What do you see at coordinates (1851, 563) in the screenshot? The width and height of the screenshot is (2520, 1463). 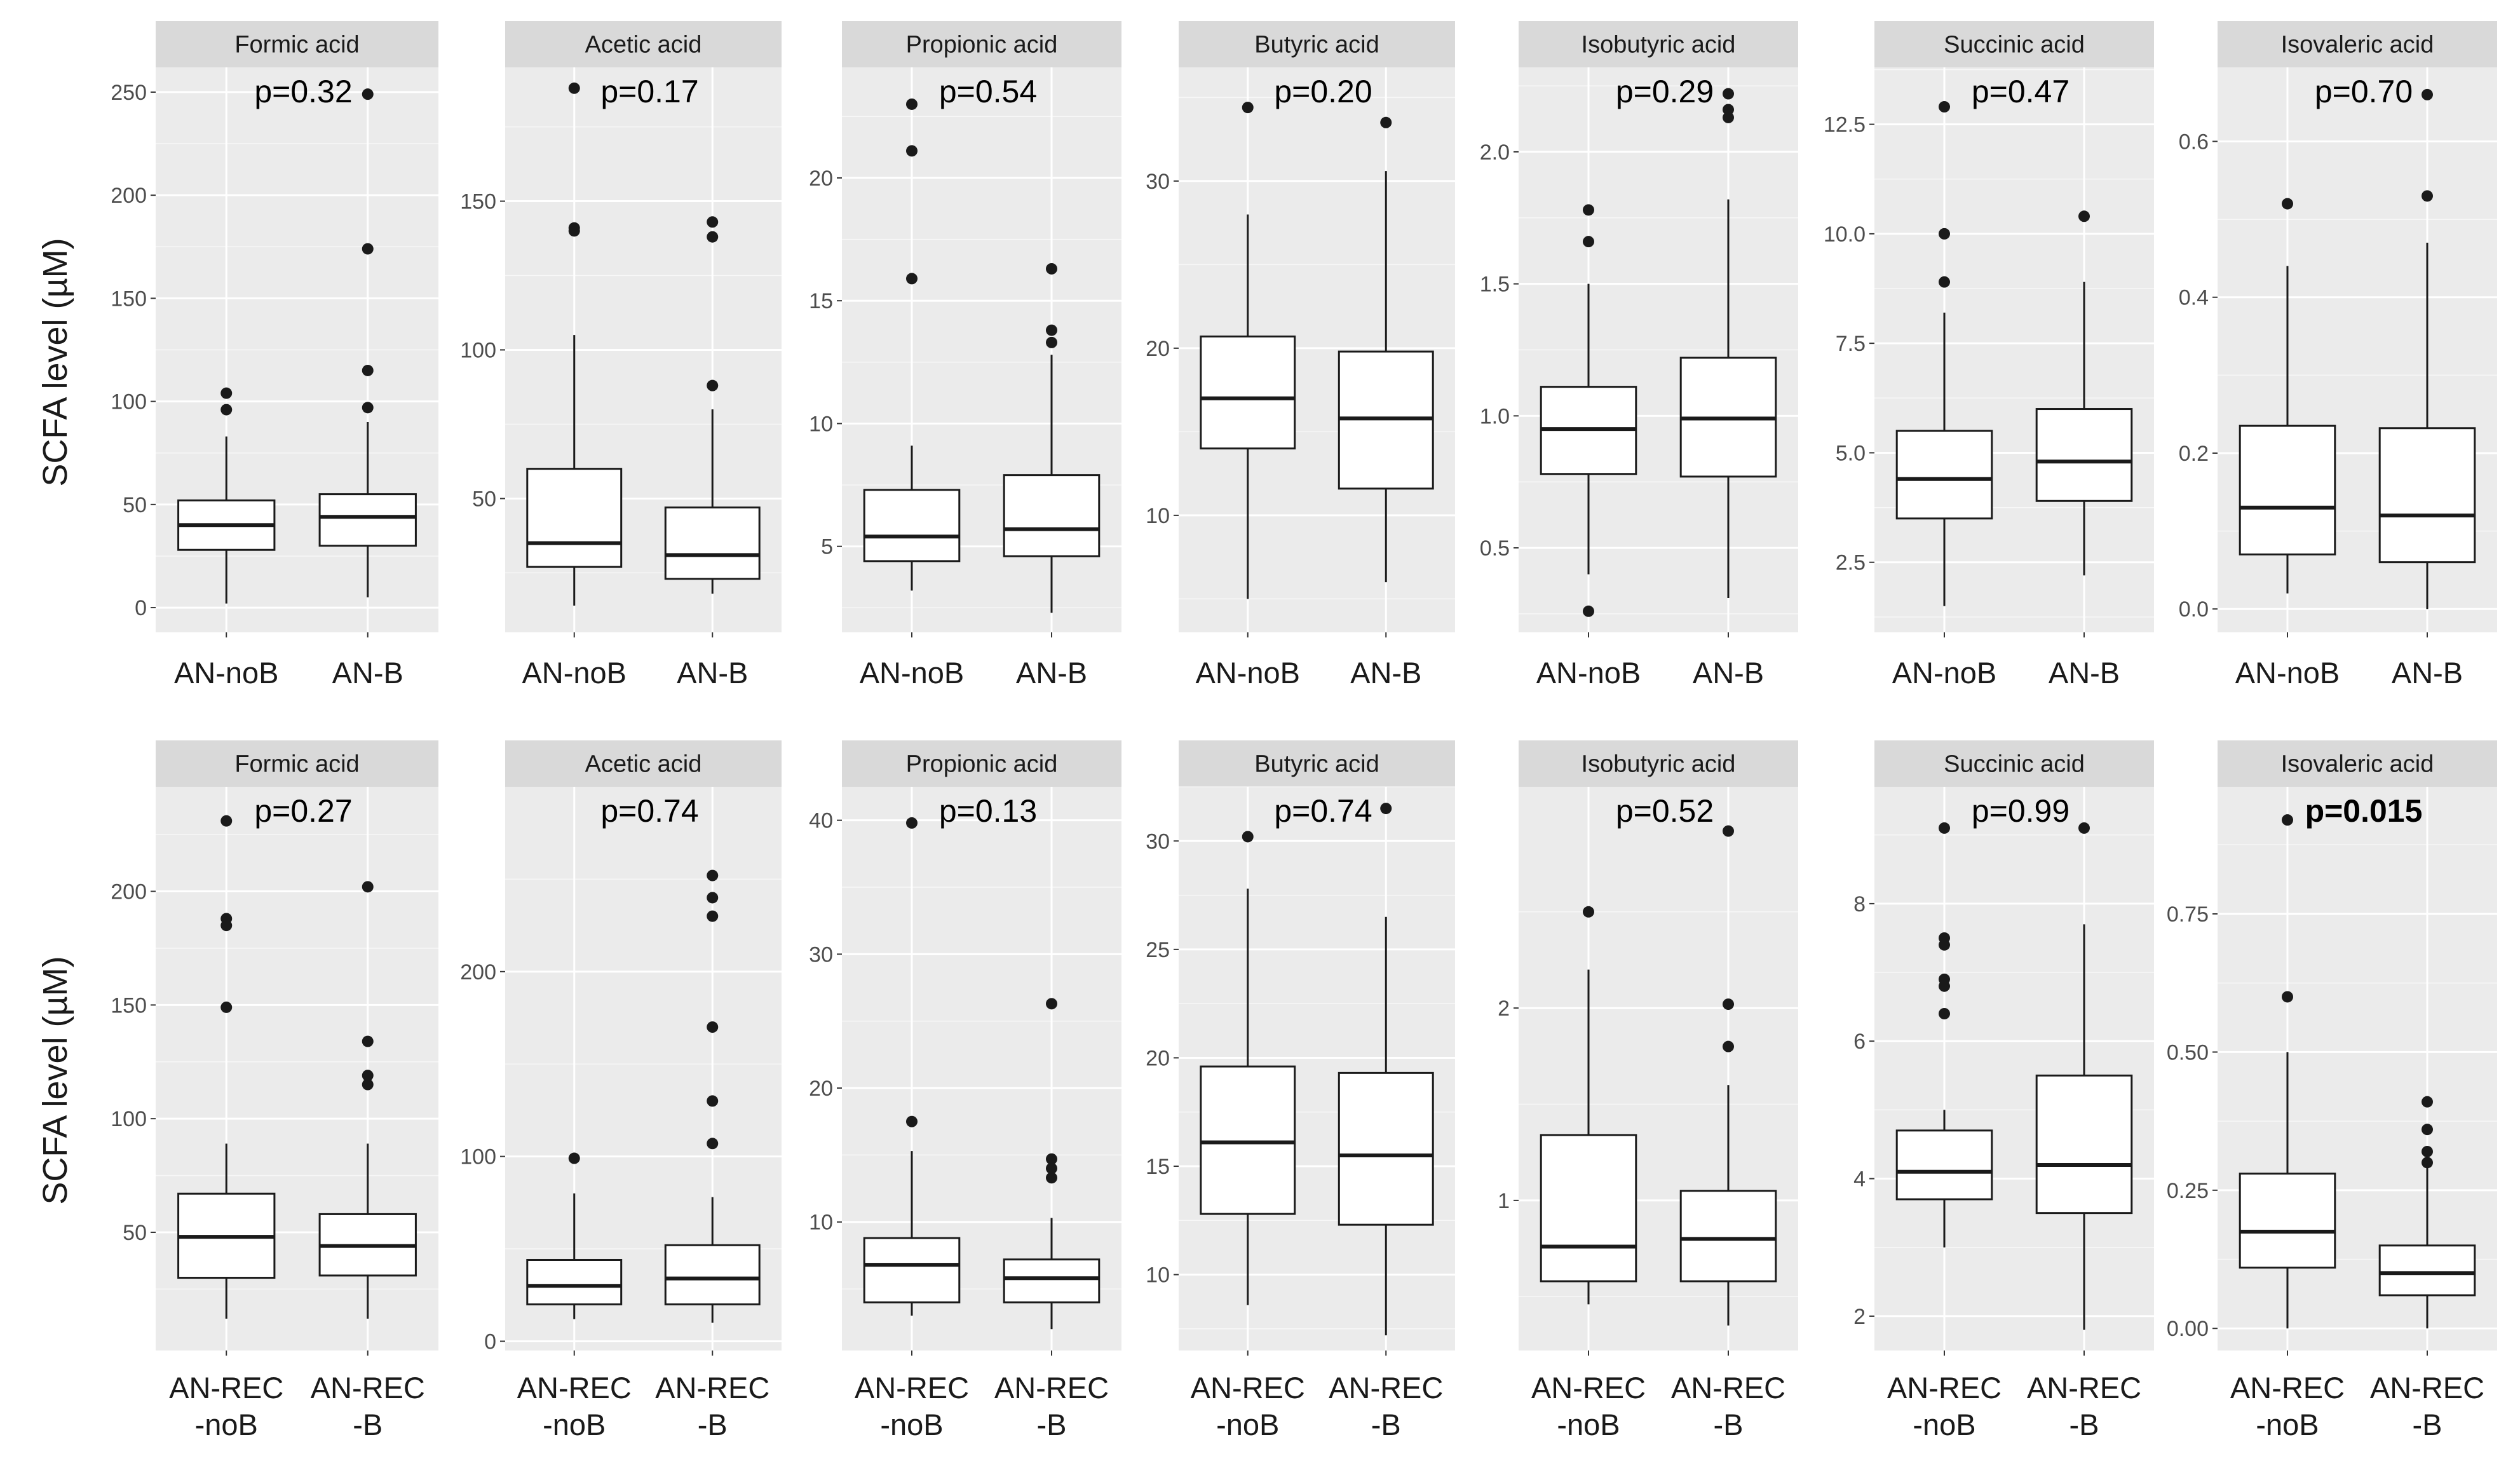 I see `y-tick-label: 2.5` at bounding box center [1851, 563].